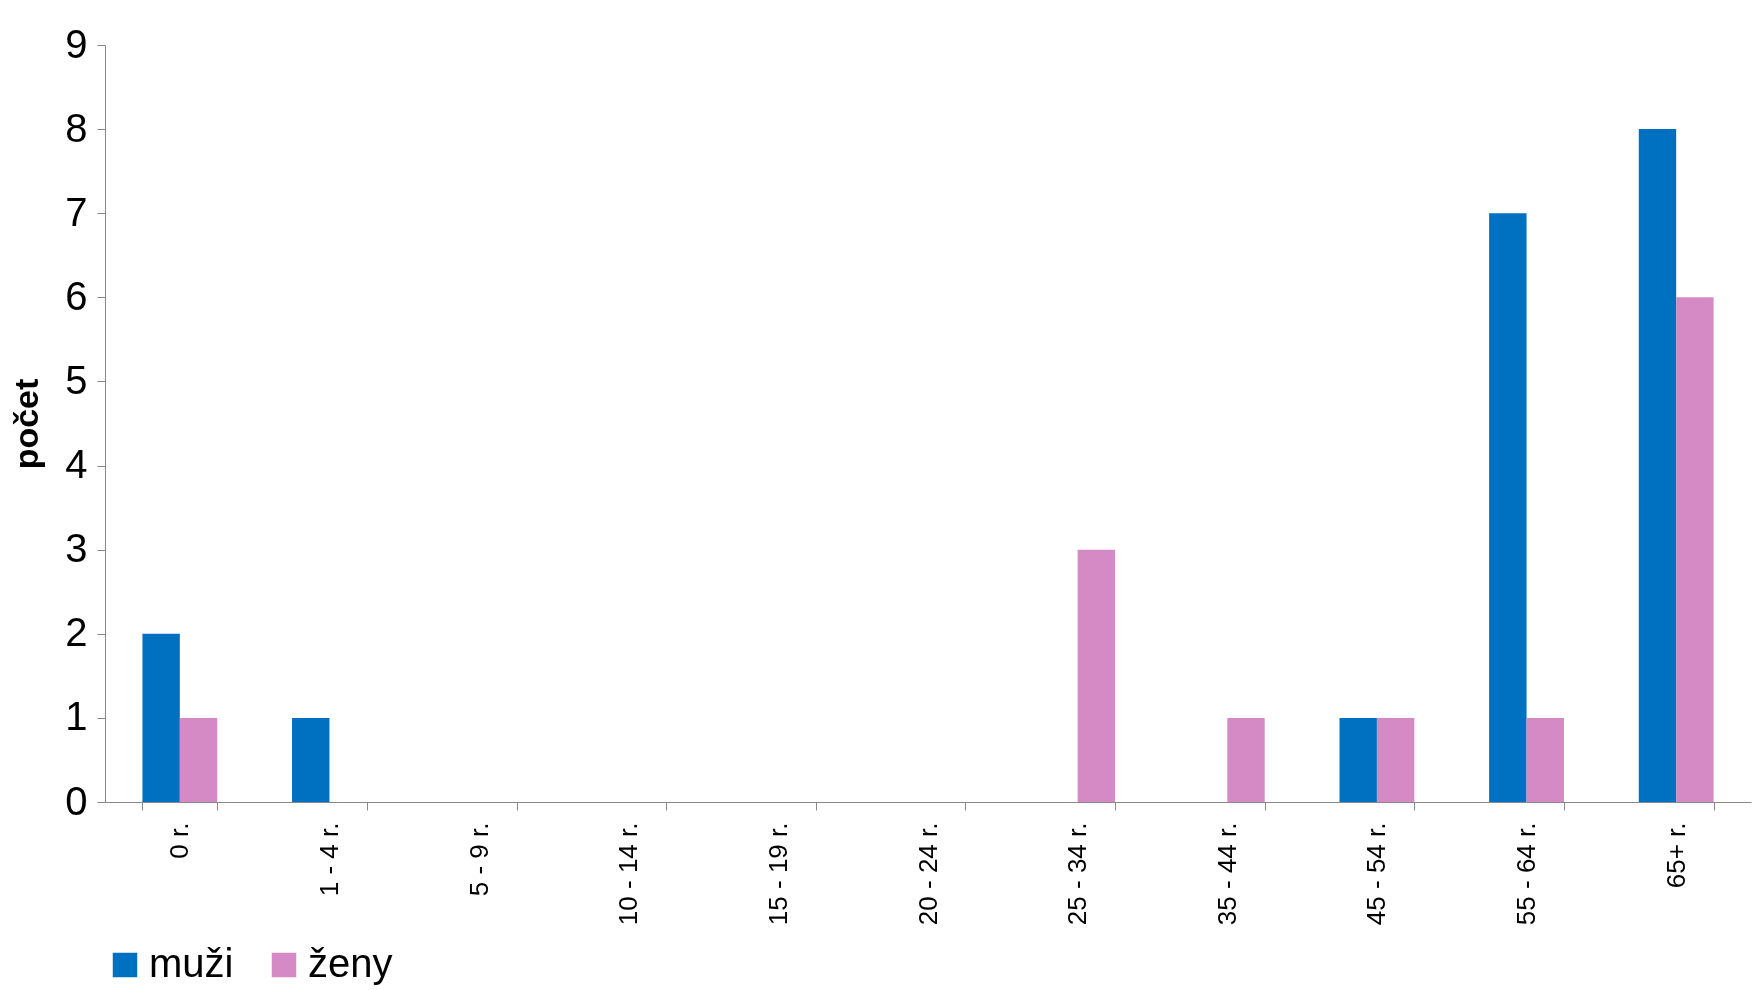 The width and height of the screenshot is (1761, 990). I want to click on x-tick-label: 45 - 54 r., so click(1376, 874).